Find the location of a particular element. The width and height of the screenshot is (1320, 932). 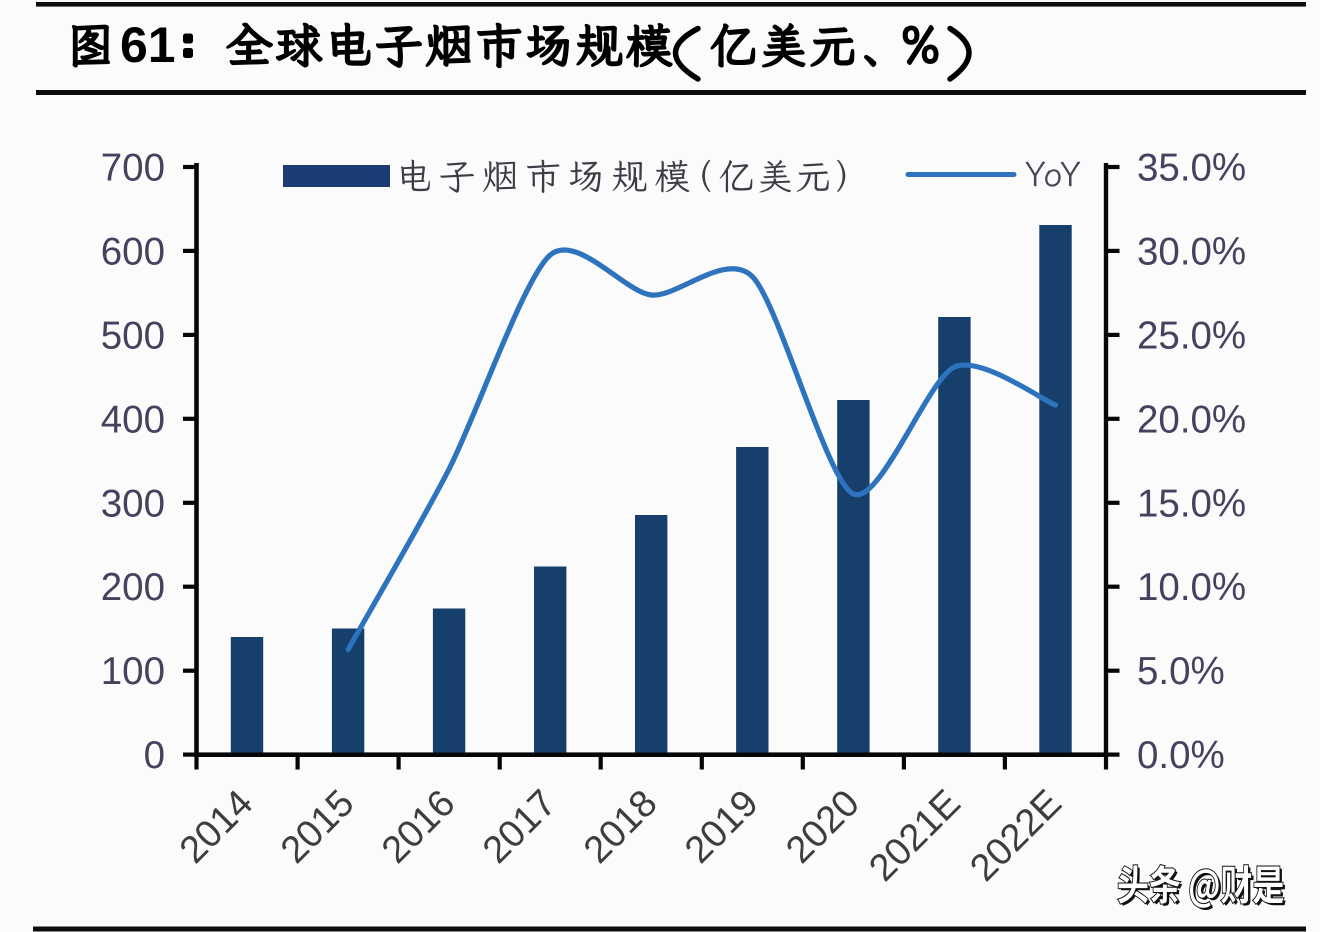

svg-text: 300 is located at coordinates (133, 503).